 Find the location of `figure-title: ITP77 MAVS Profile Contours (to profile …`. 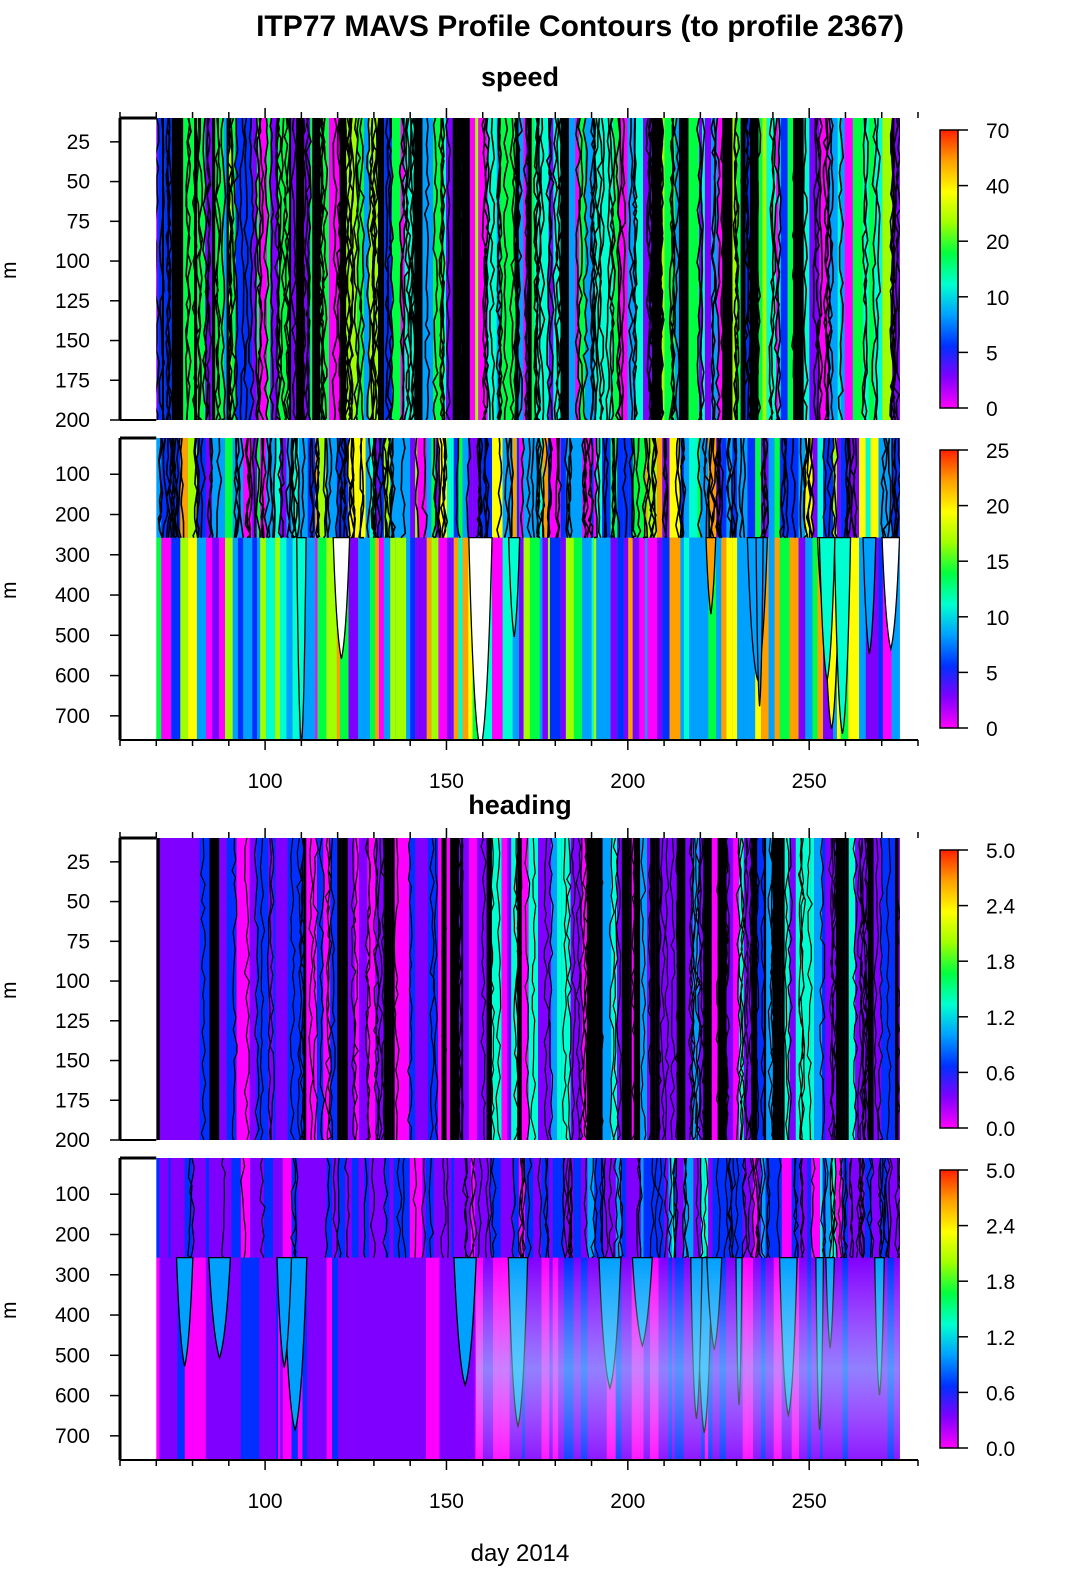

figure-title: ITP77 MAVS Profile Contours (to profile … is located at coordinates (580, 26).